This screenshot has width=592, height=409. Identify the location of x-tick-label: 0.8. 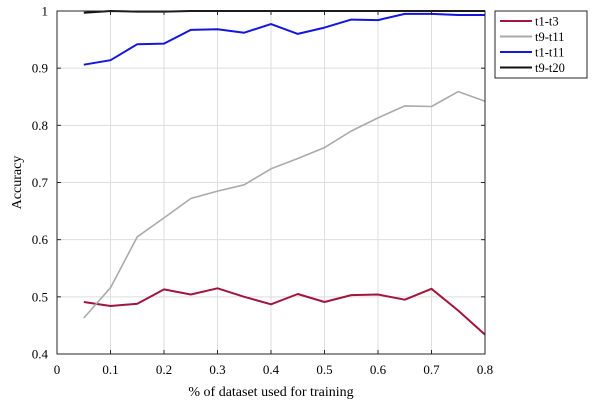
(485, 369).